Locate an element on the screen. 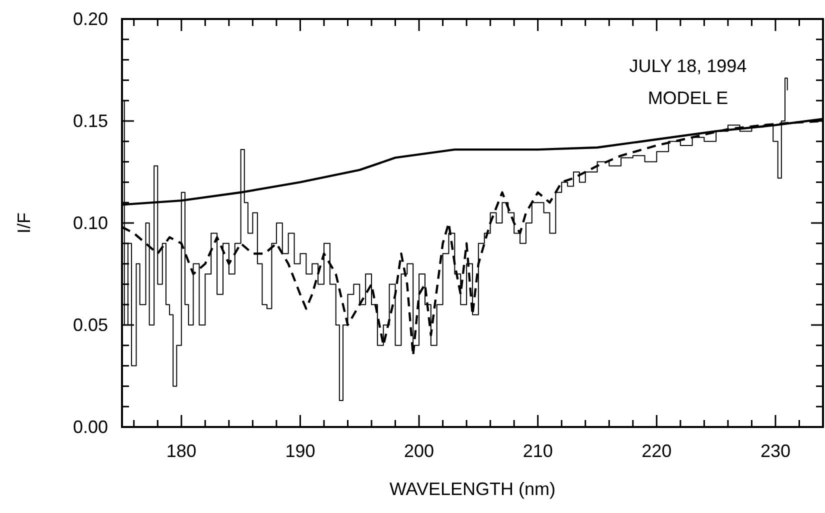  x-tick-label: 200 is located at coordinates (419, 451).